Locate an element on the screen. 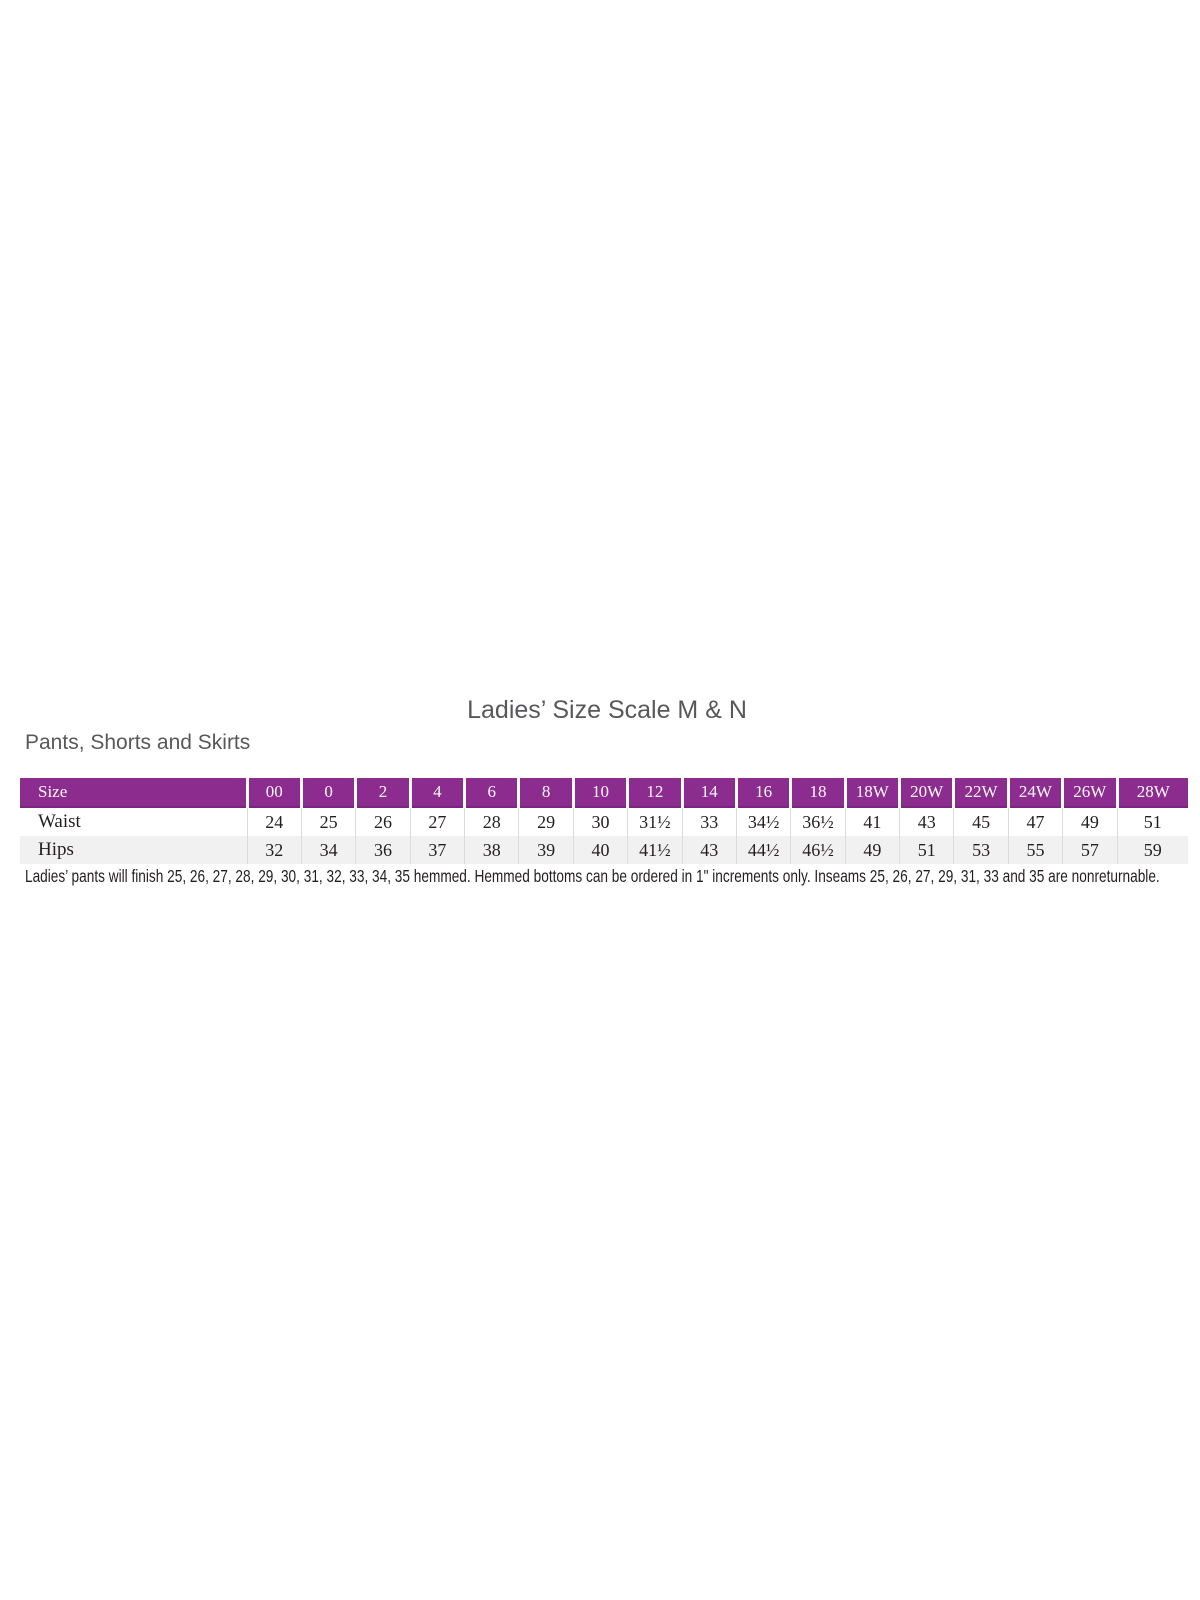 This screenshot has width=1200, height=1600. measurement-cell: 28 is located at coordinates (491, 821).